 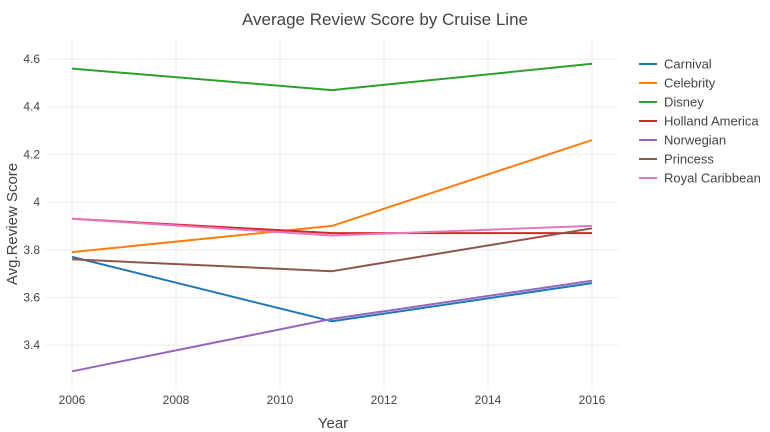 What do you see at coordinates (690, 83) in the screenshot?
I see `legend-label: Celebrity` at bounding box center [690, 83].